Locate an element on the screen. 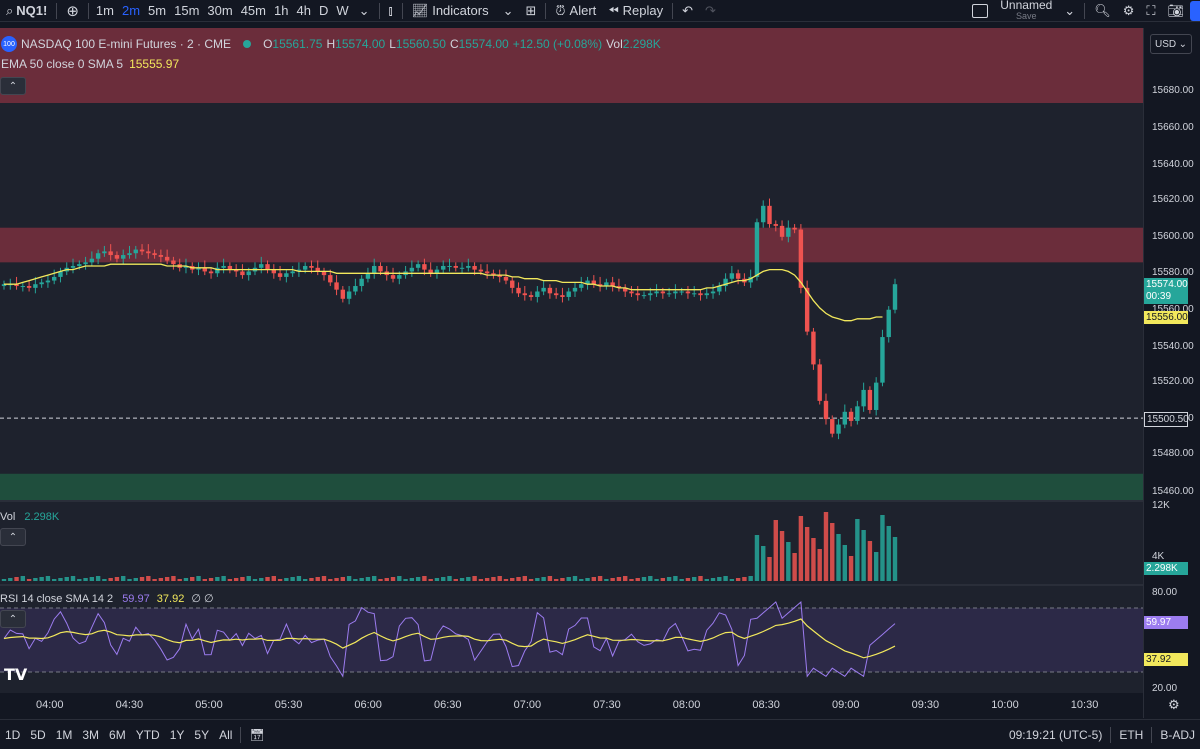 The image size is (1200, 749). fullscreen-button: ⛶ is located at coordinates (1150, 11).